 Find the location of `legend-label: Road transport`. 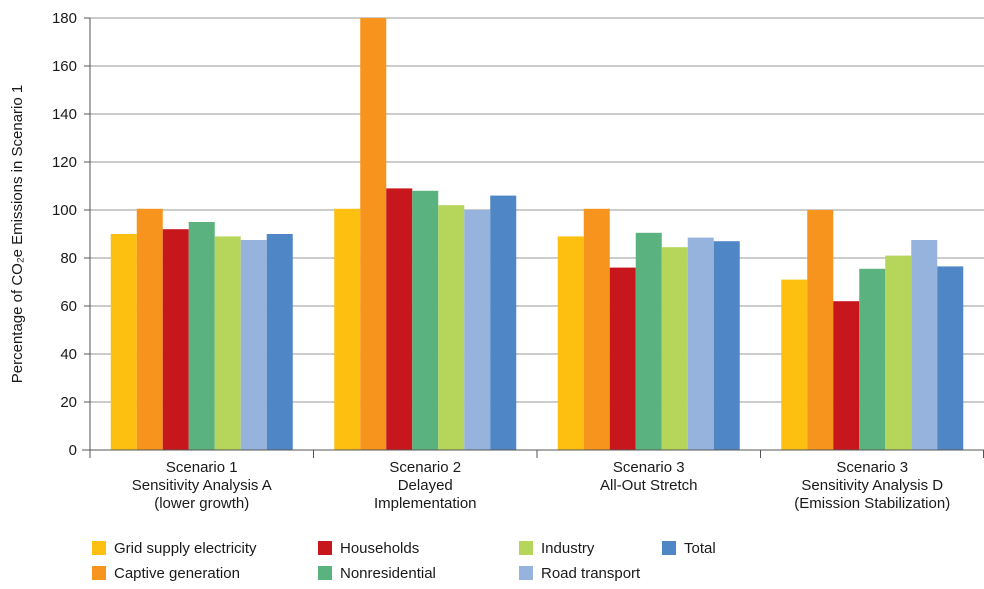

legend-label: Road transport is located at coordinates (591, 573).